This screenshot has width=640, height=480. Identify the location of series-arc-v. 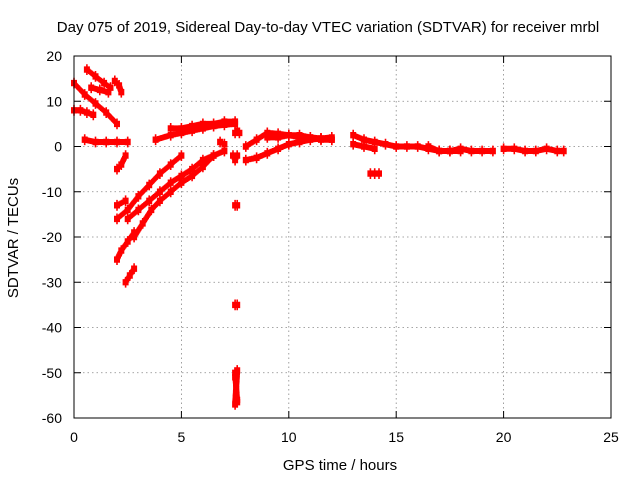
(299, 137).